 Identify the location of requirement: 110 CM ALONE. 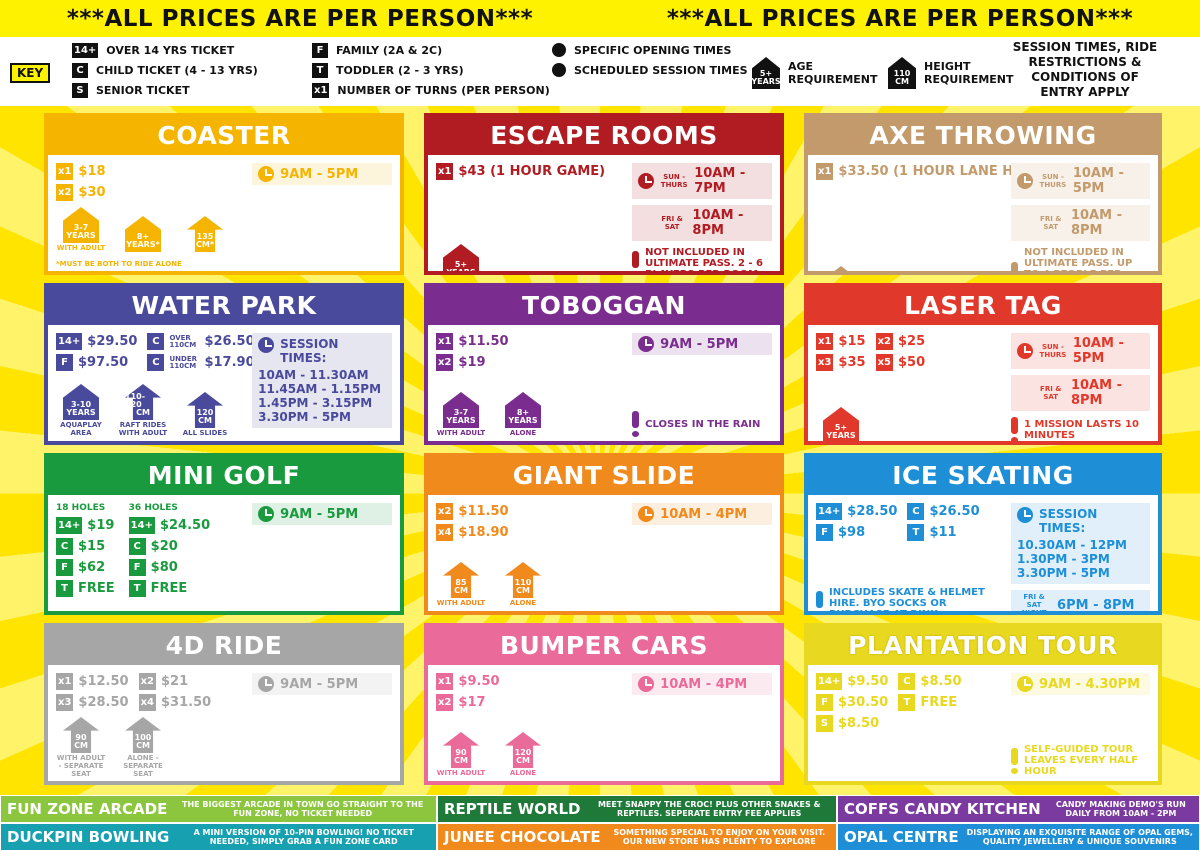
(523, 584).